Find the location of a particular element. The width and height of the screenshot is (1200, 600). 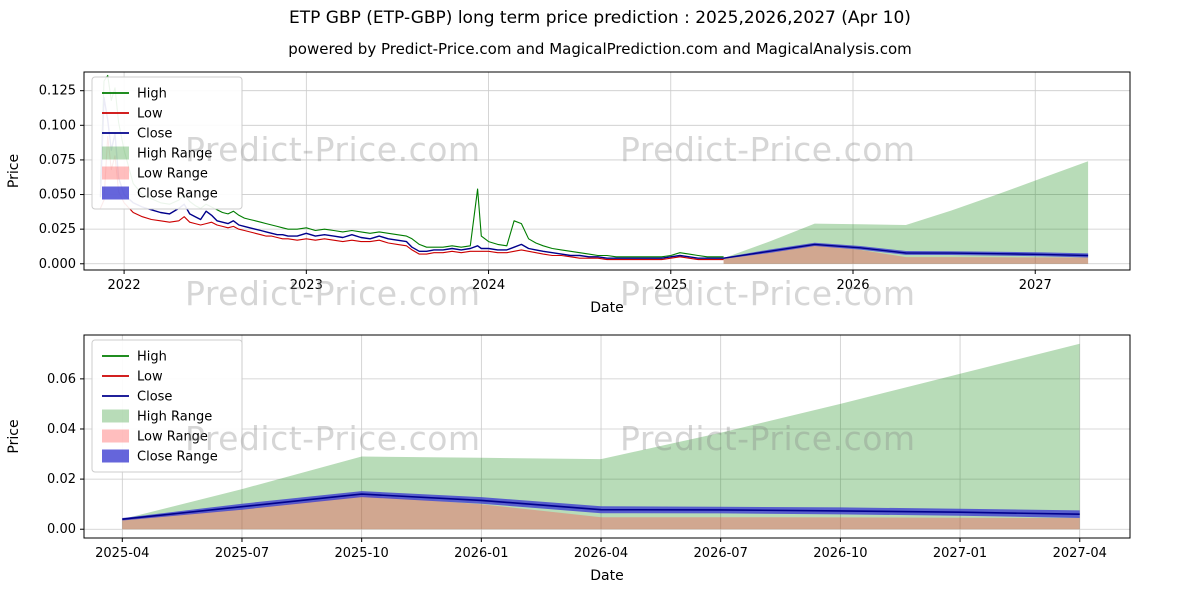

svg-text: 0.02 is located at coordinates (61, 479).